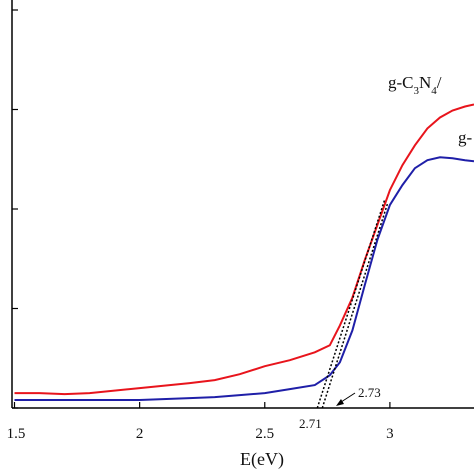 This screenshot has width=474, height=474. I want to click on x-tick-label: 2, so click(140, 434).